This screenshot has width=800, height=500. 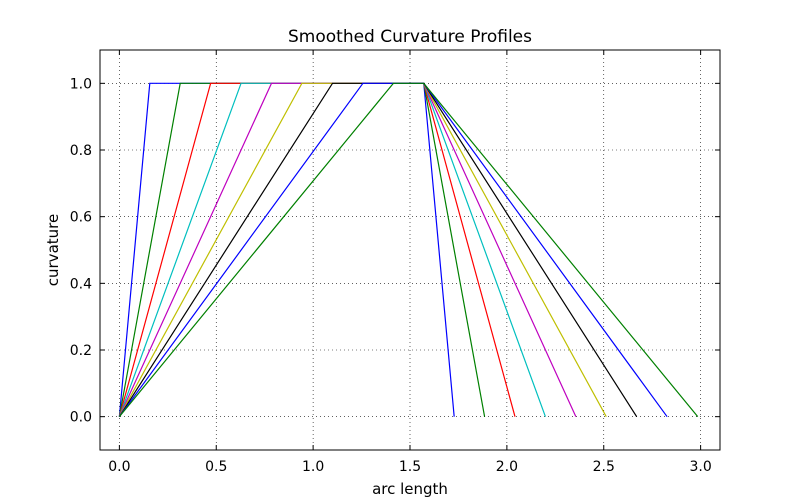 I want to click on chart-title: Smoothed Curvature Profiles, so click(x=410, y=37).